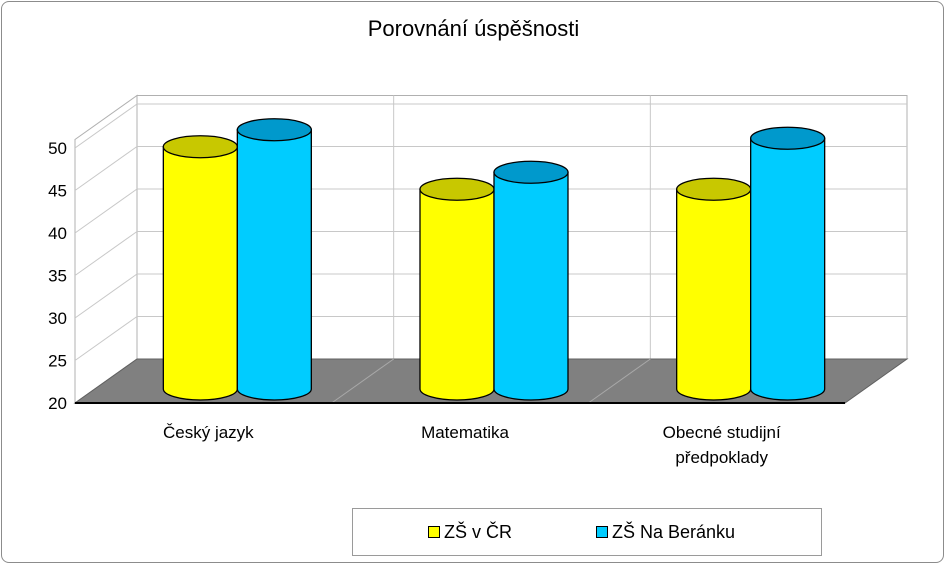  Describe the element at coordinates (587, 532) in the screenshot. I see `legend: ZŠ v ČR ZŠ Na Beránku` at that location.